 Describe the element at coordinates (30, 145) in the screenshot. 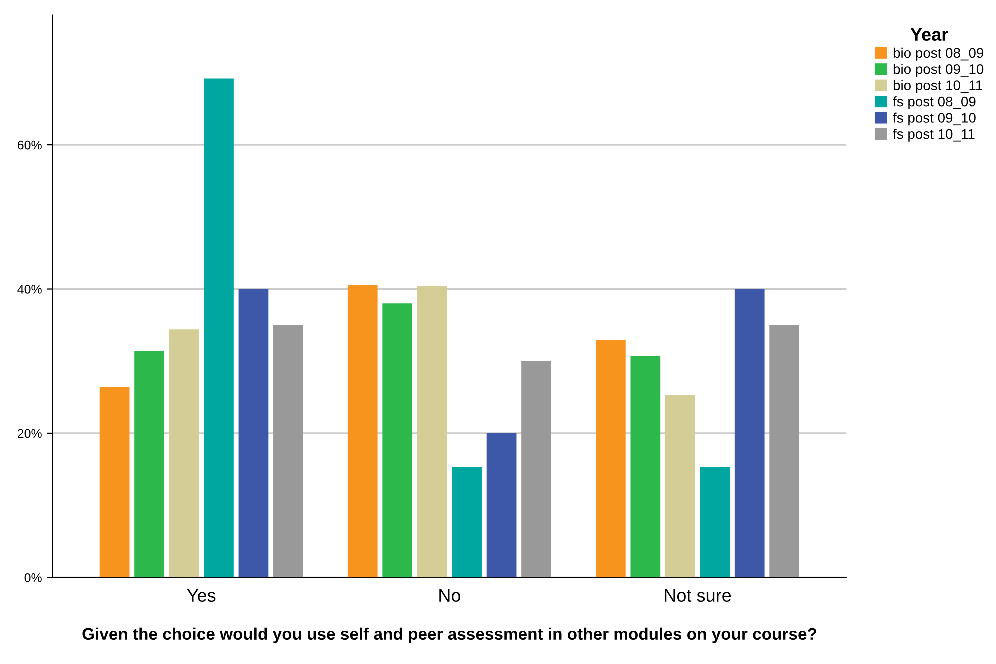

I see `y-tick-label: 60%` at that location.